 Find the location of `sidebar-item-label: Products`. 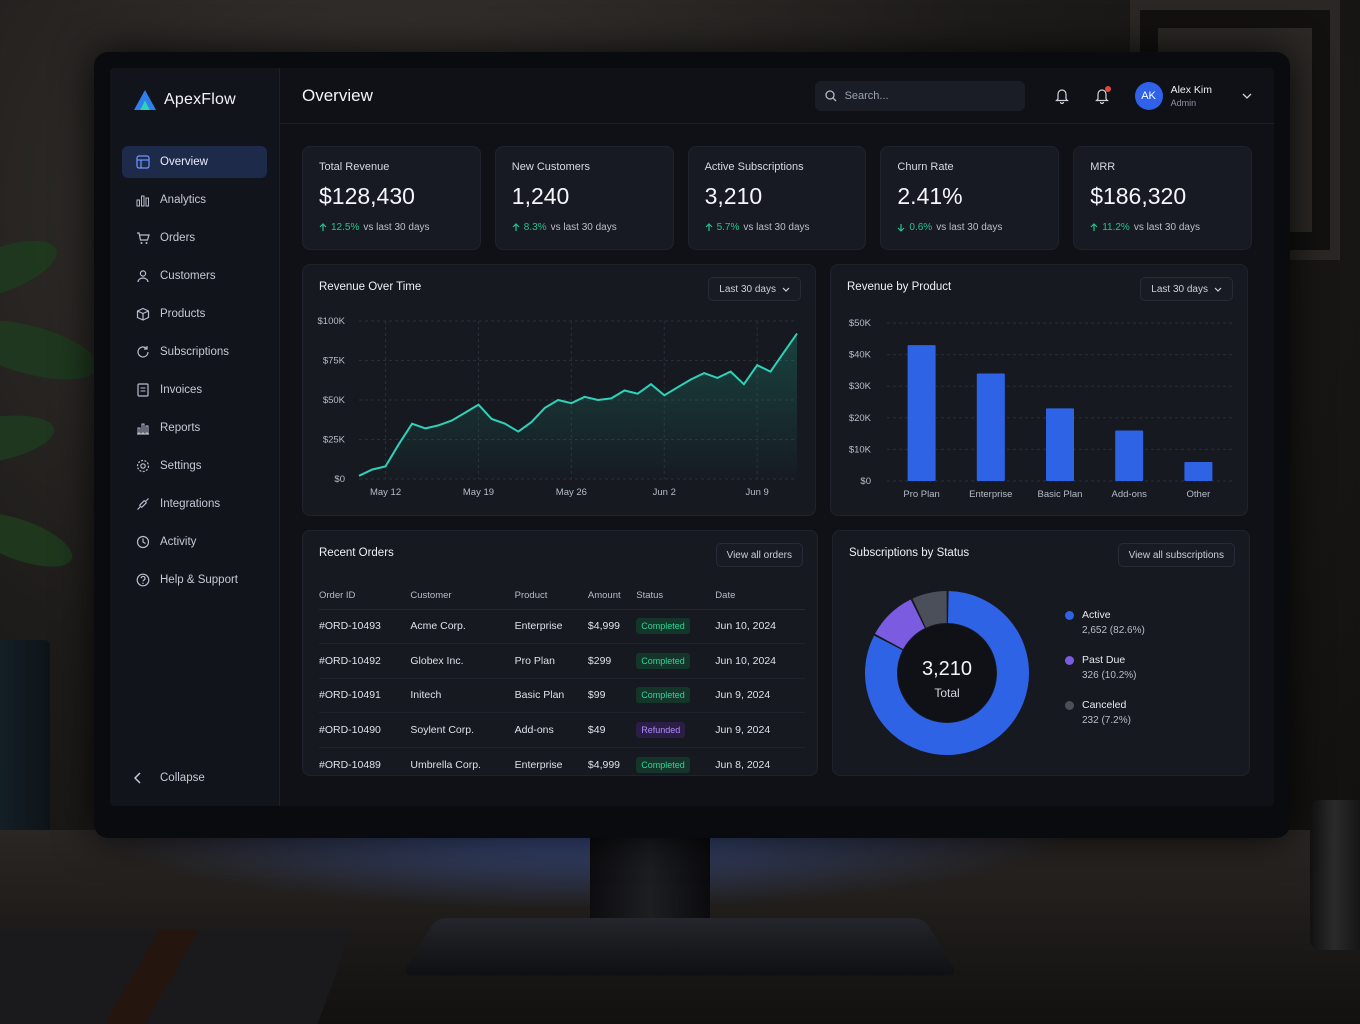

sidebar-item-label: Products is located at coordinates (183, 314).